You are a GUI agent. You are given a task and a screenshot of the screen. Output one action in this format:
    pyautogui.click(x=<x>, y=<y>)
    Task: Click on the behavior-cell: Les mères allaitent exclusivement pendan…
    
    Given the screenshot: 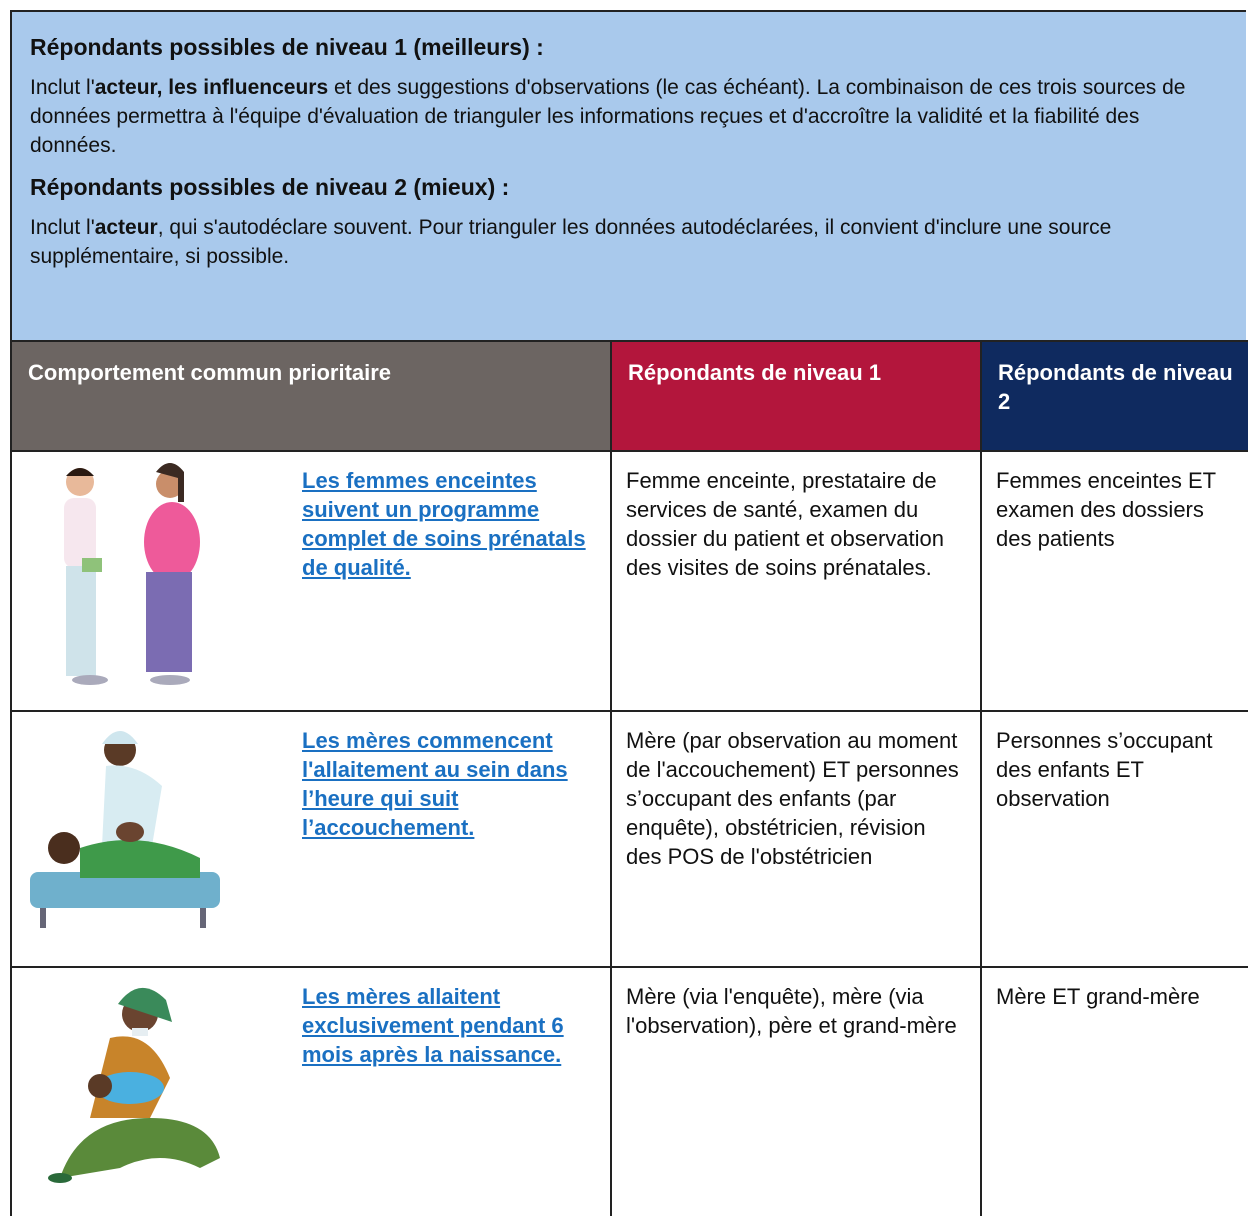 What is the action you would take?
    pyautogui.click(x=311, y=1091)
    